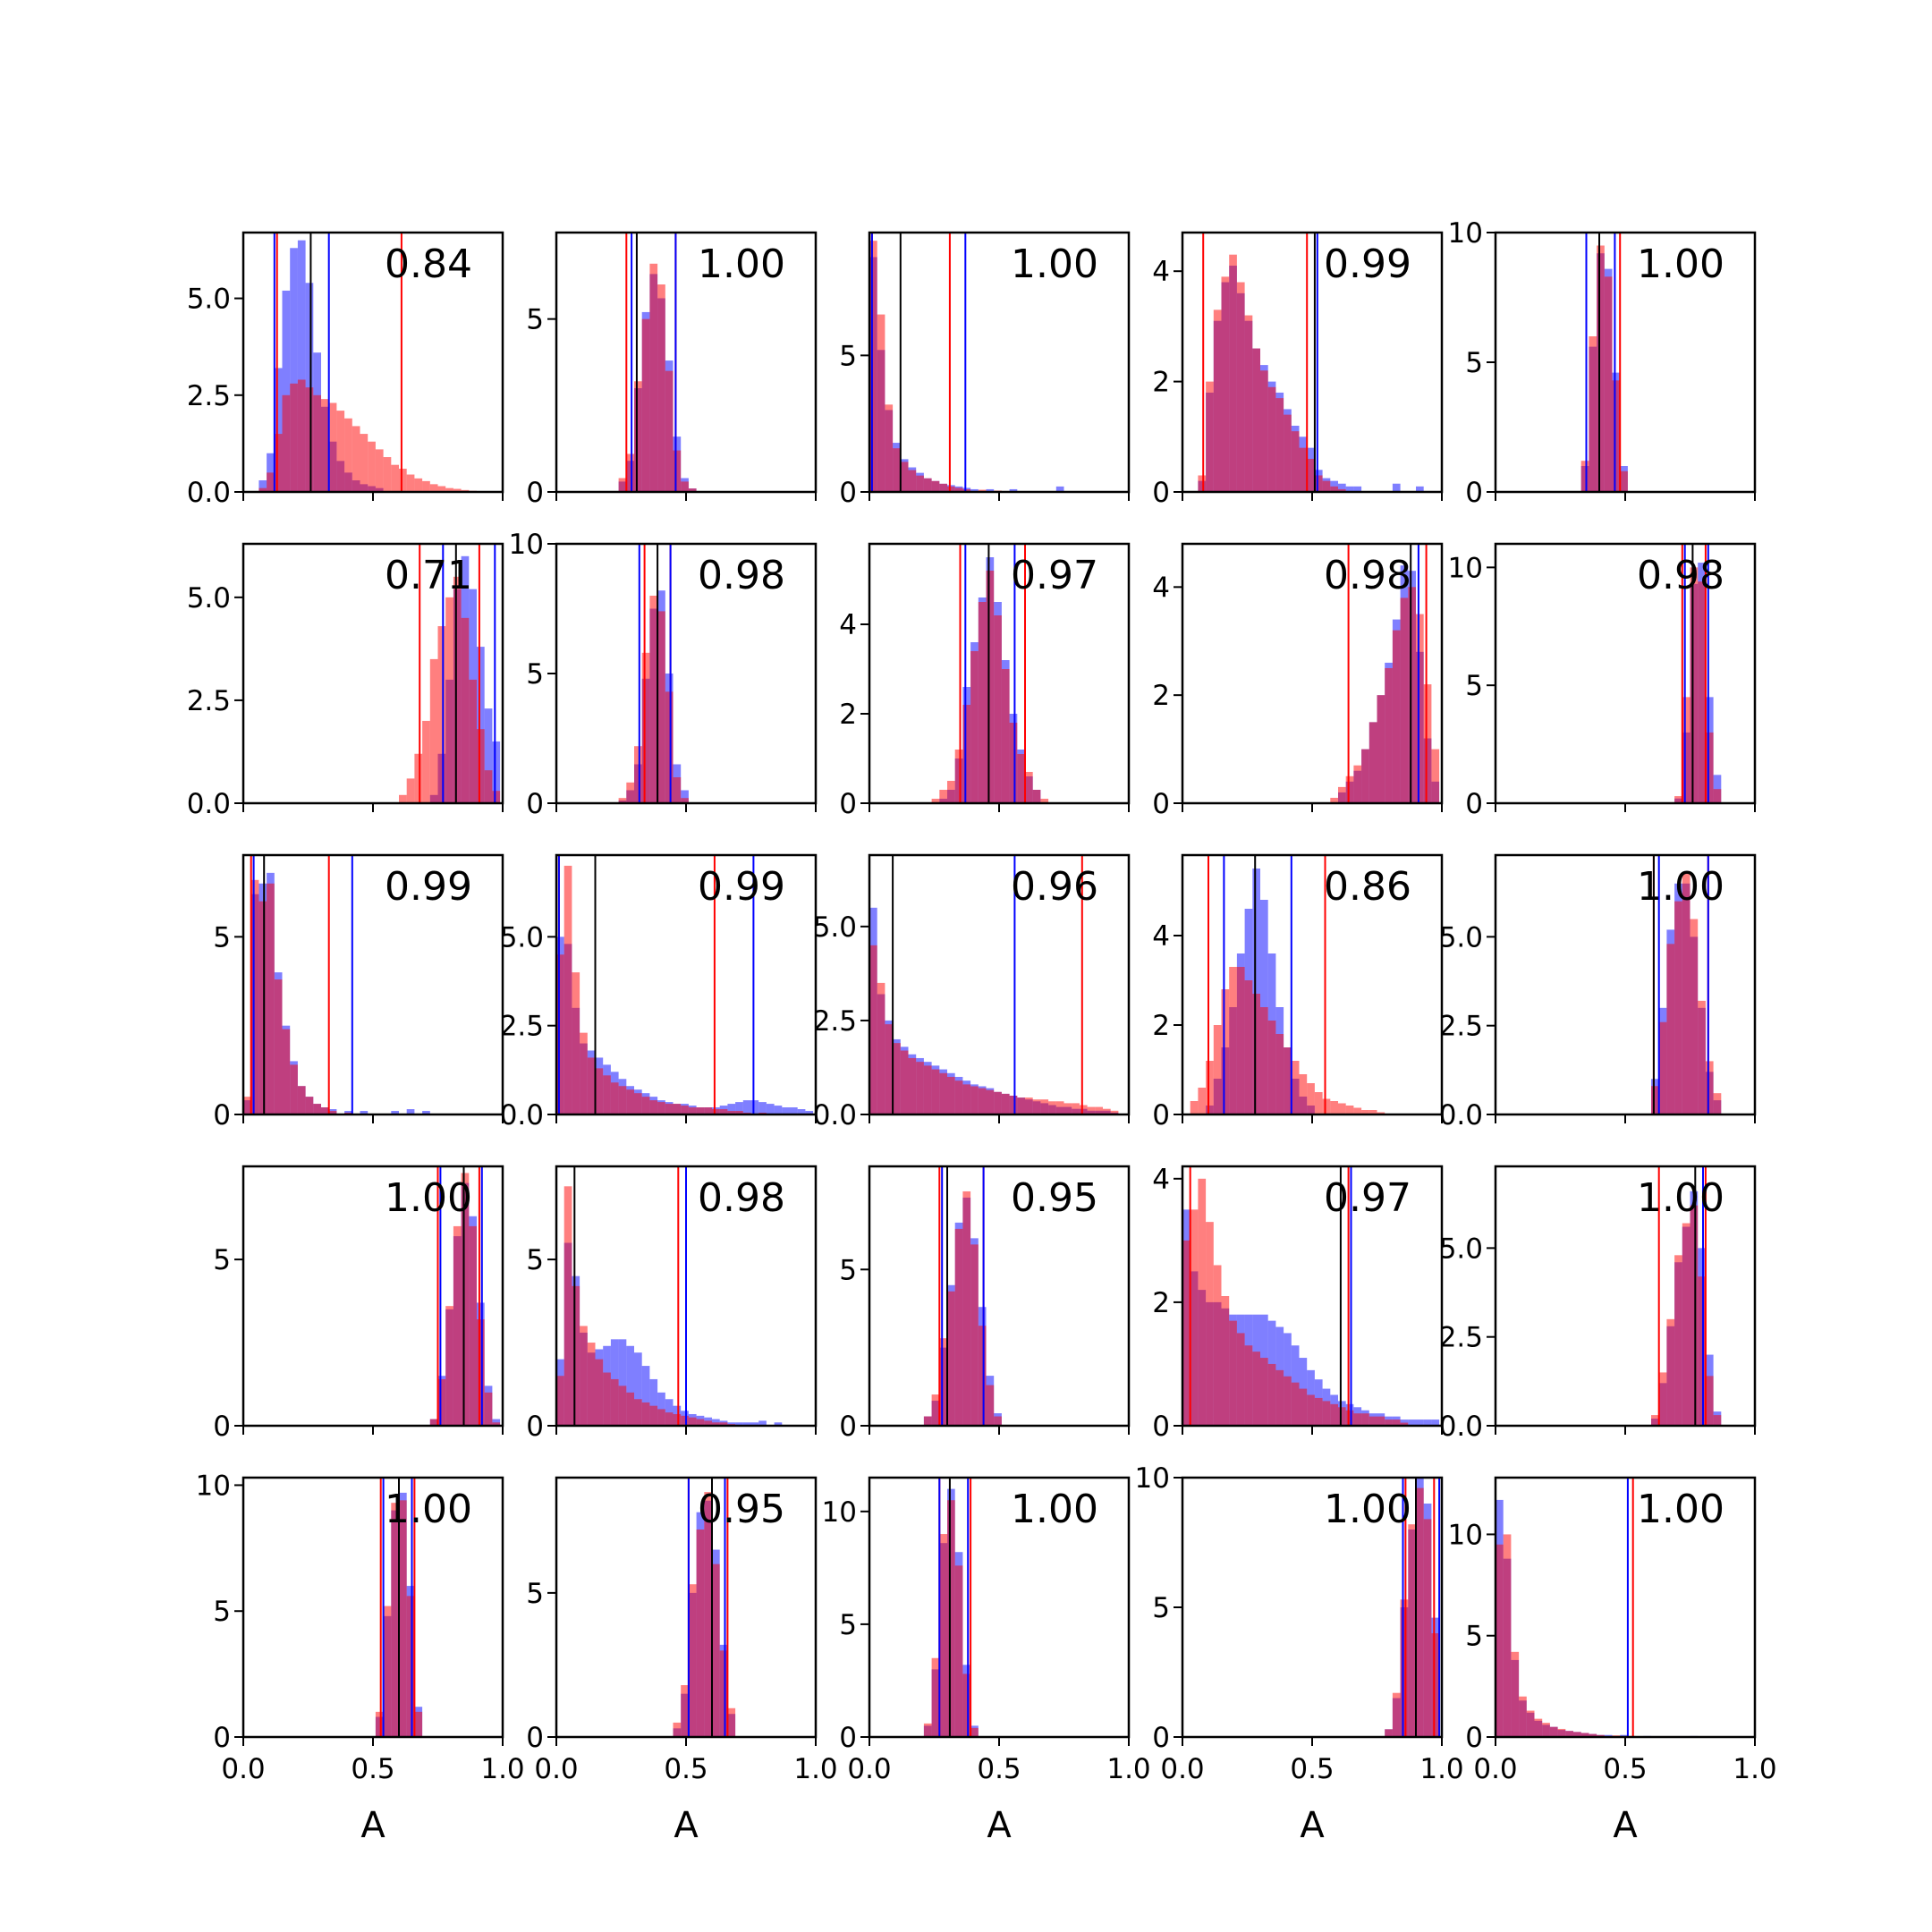  What do you see at coordinates (986, 1661) in the screenshot?
I see `histogram-panel: 0 5 10 0.0 0.5 1.0 1.00 A` at bounding box center [986, 1661].